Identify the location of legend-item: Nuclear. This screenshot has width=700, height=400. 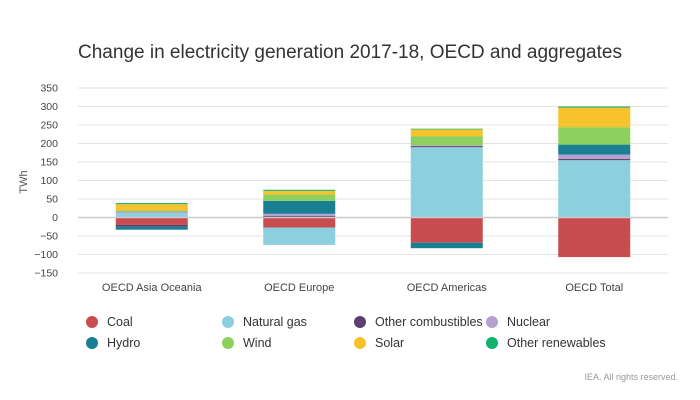
(556, 322).